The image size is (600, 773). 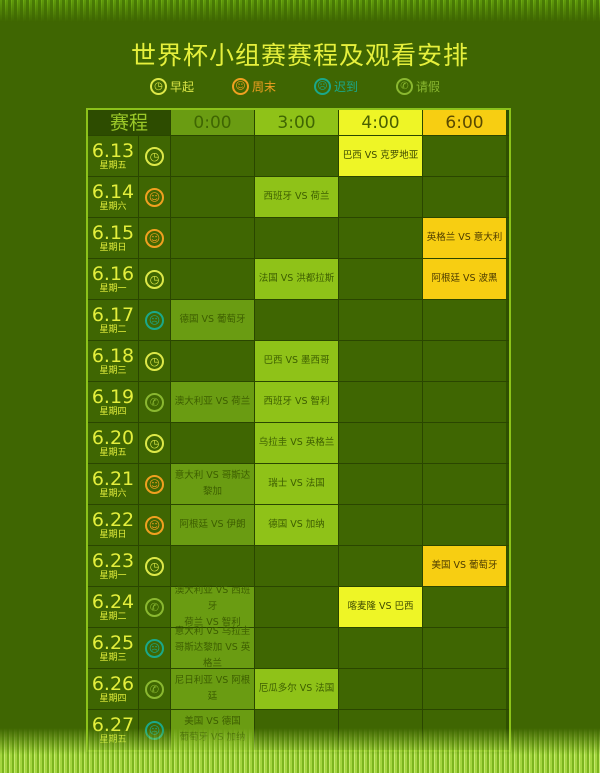 I want to click on date: 6.23, so click(x=113, y=560).